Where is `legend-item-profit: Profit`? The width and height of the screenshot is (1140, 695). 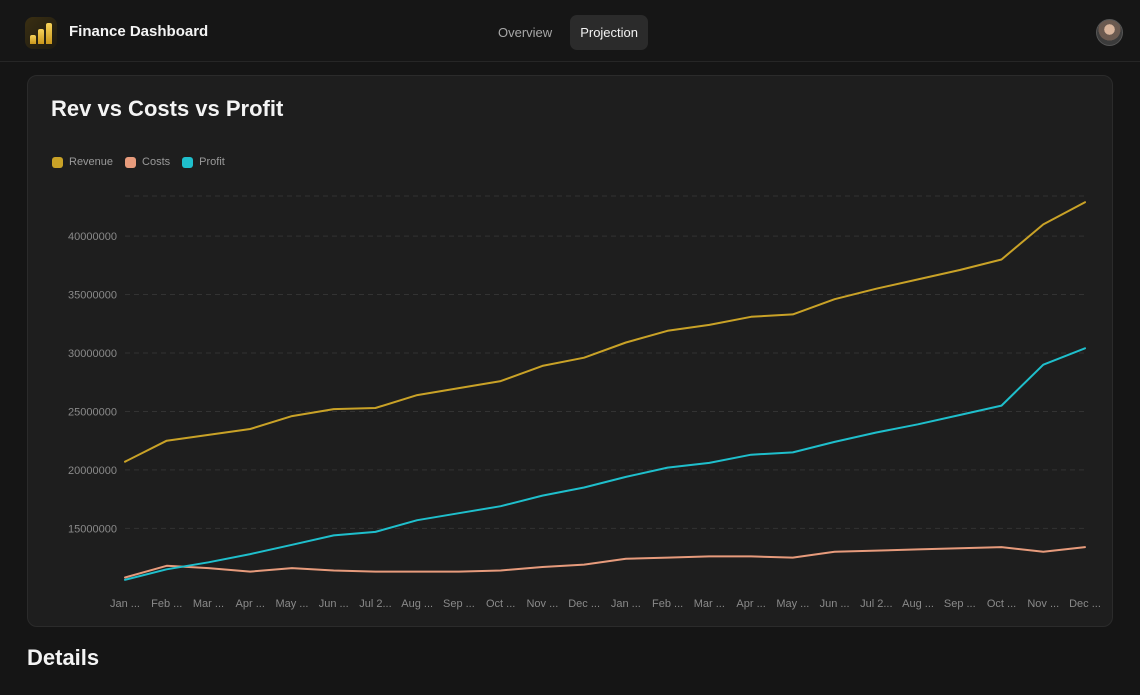 legend-item-profit: Profit is located at coordinates (203, 162).